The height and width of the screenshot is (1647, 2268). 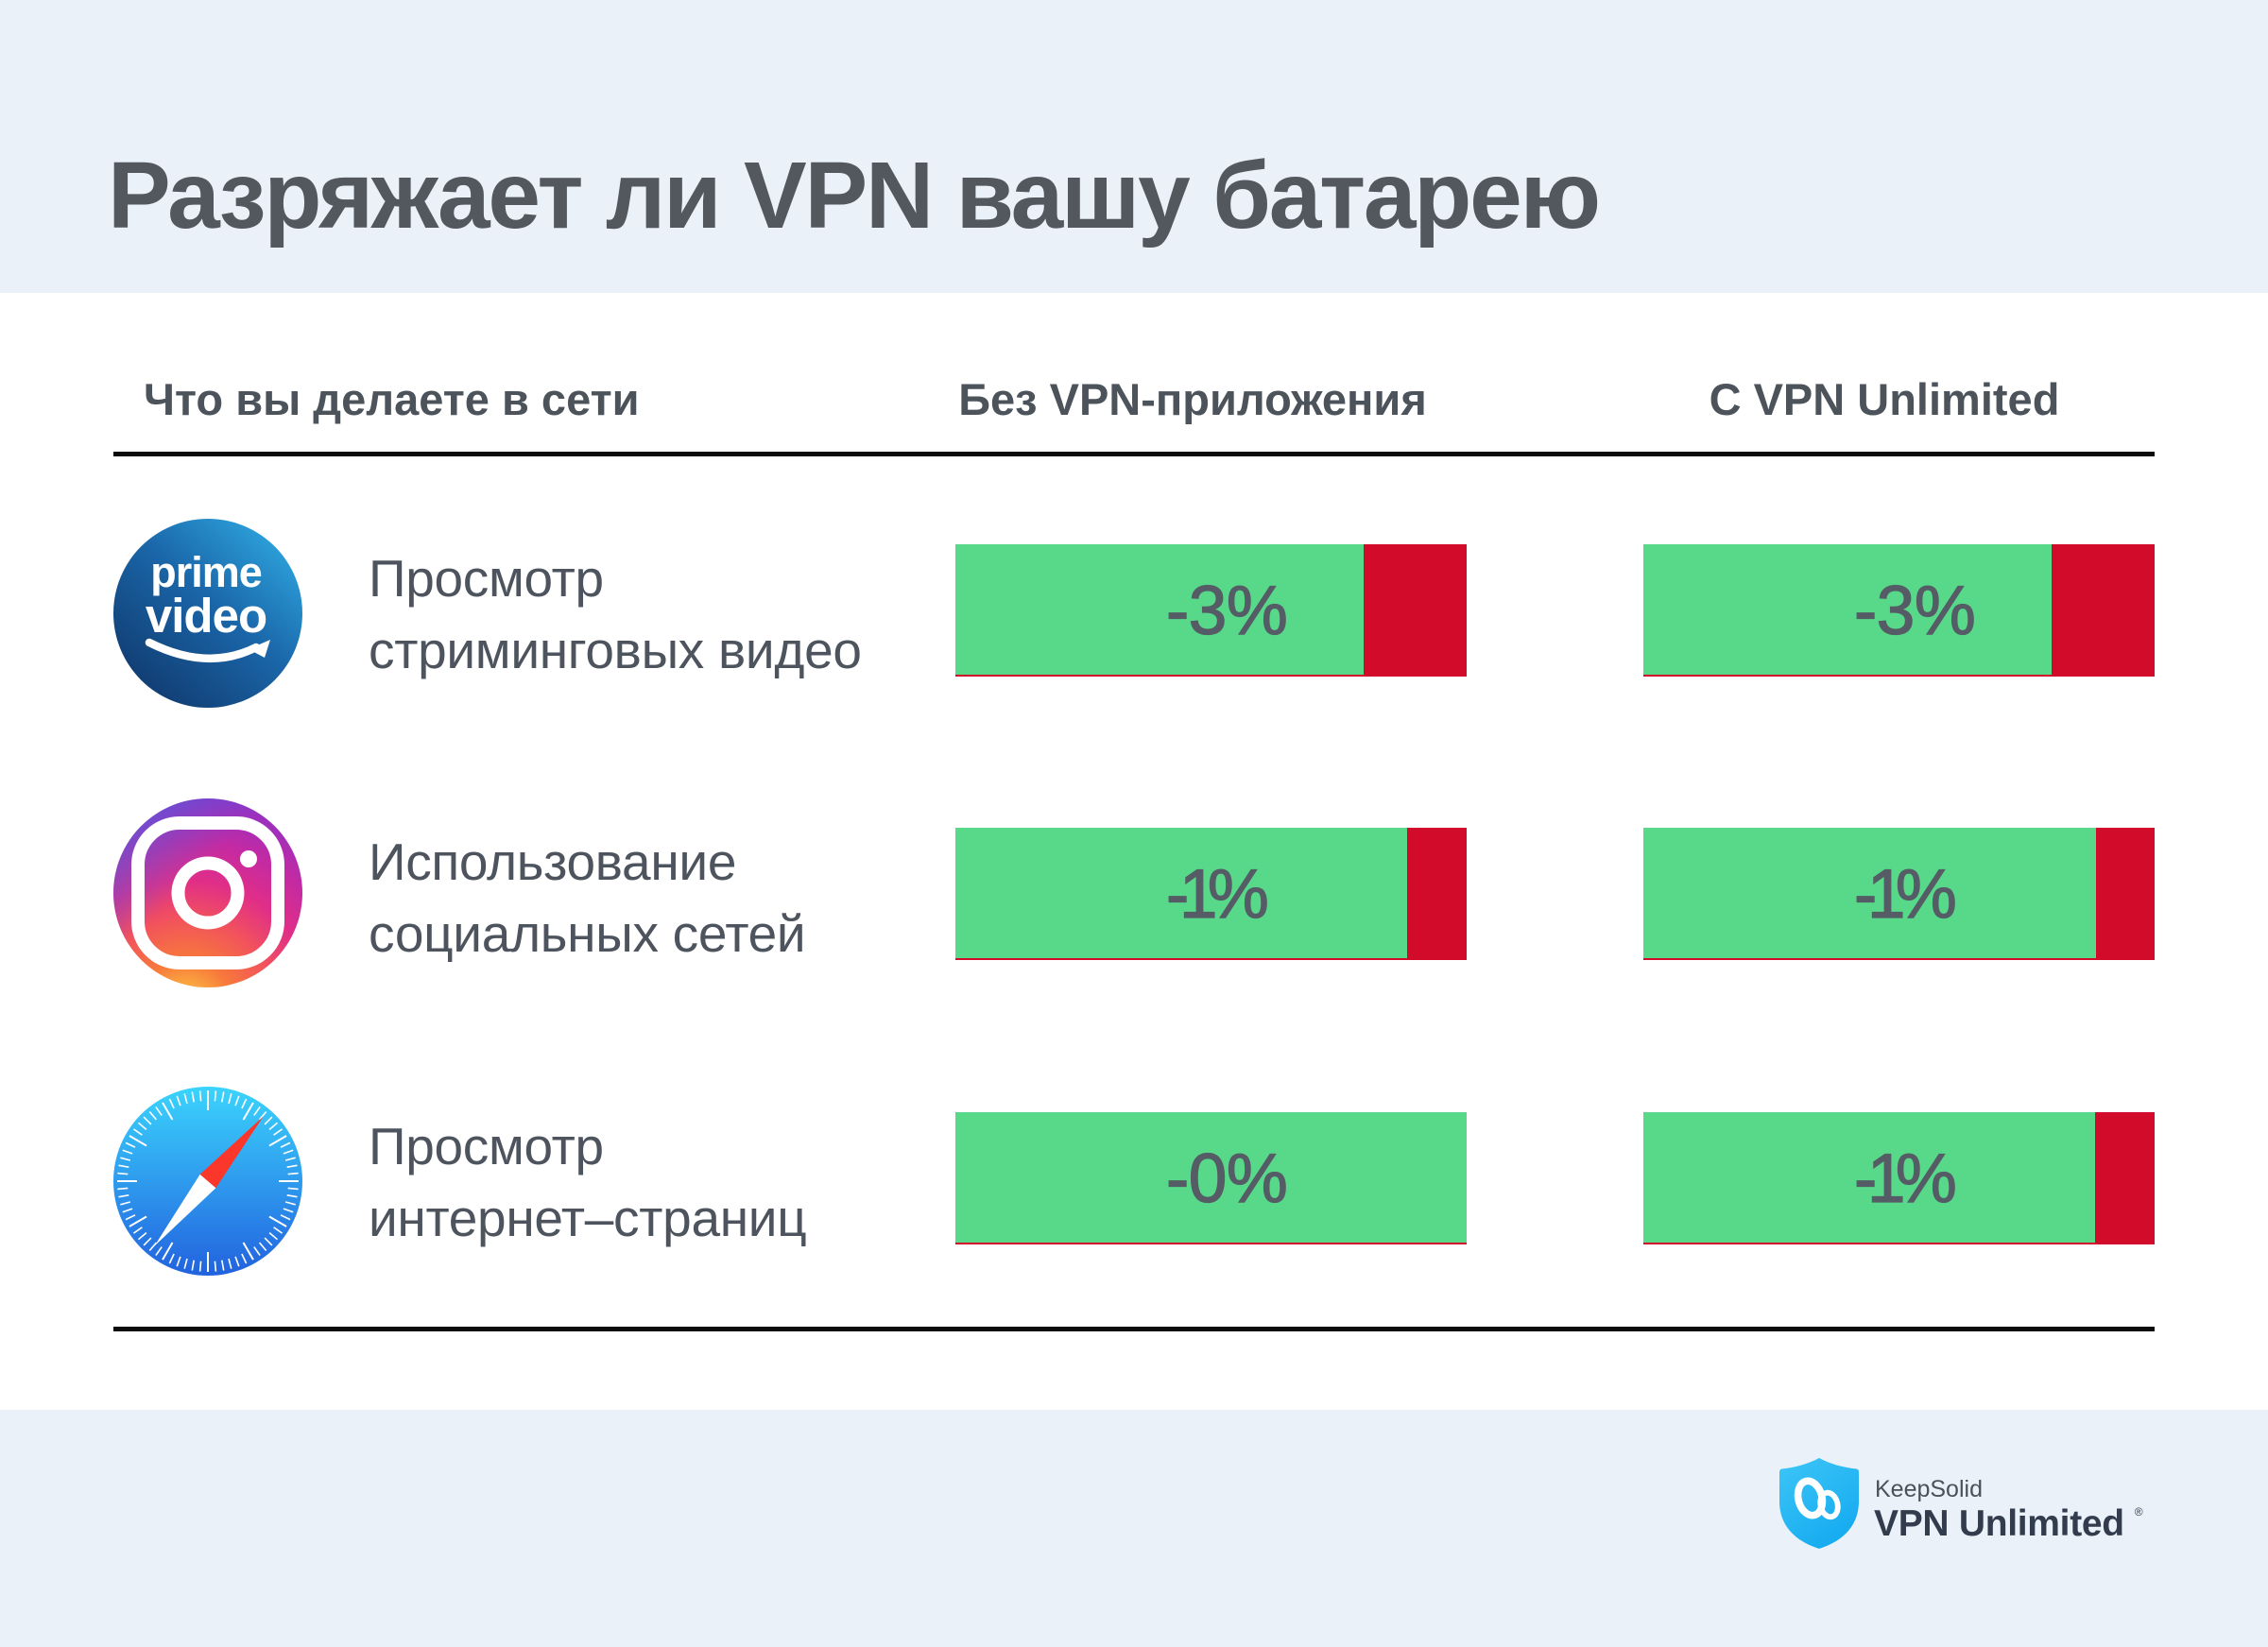 What do you see at coordinates (206, 616) in the screenshot?
I see `svg-text: video` at bounding box center [206, 616].